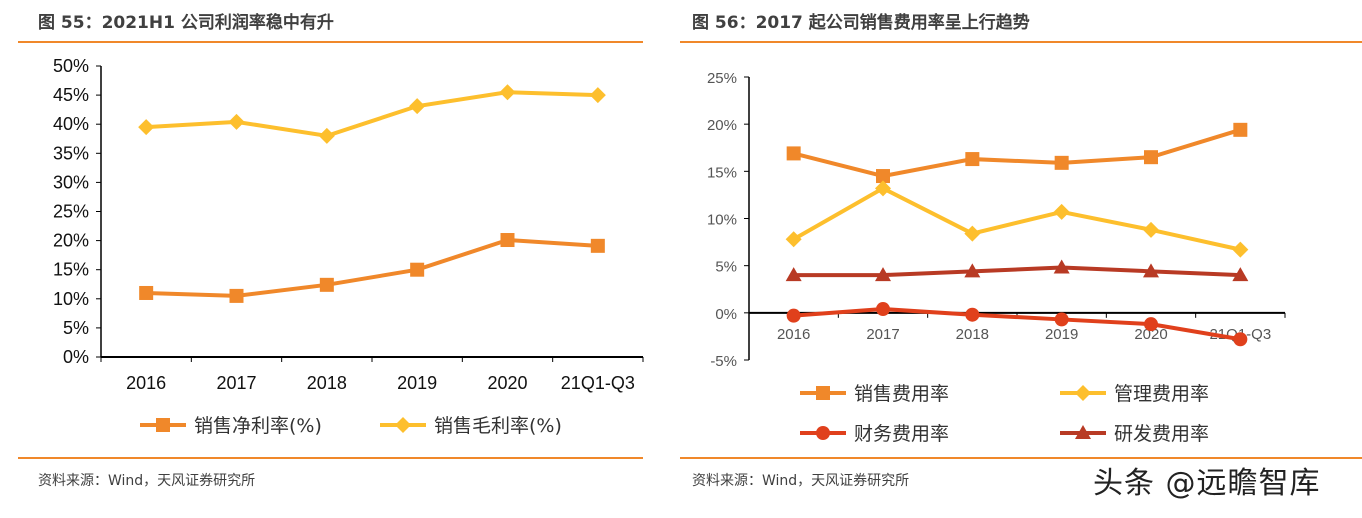 This screenshot has width=1362, height=518. I want to click on right-top-rule, so click(1021, 42).